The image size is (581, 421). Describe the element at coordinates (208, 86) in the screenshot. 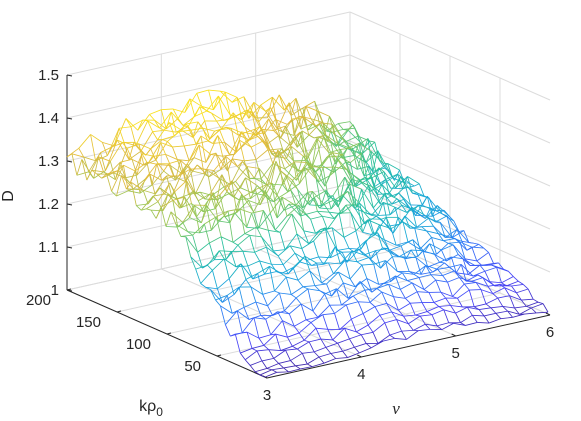

I see `grid-line-back-z` at that location.